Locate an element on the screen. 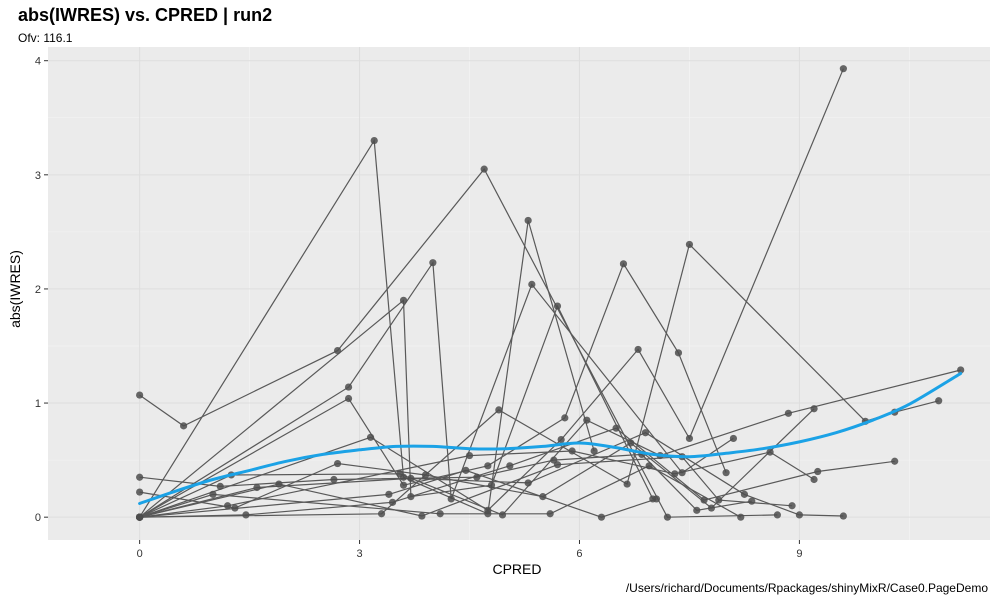 This screenshot has height=600, width=1000. chart-subtitle: Ofv: 116.1 is located at coordinates (45, 38).